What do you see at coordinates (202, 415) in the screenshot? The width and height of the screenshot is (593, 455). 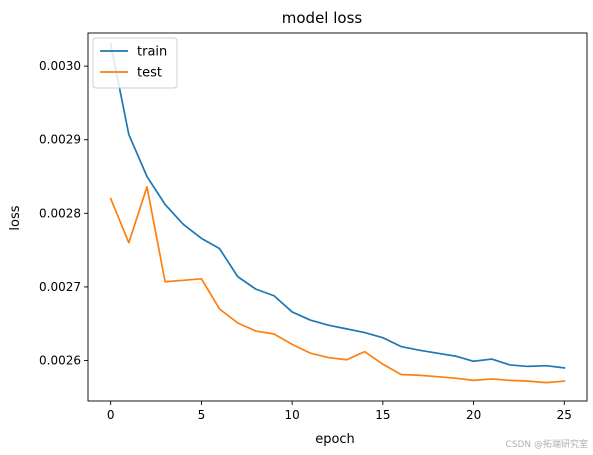 I see `x-tick-label: 5` at bounding box center [202, 415].